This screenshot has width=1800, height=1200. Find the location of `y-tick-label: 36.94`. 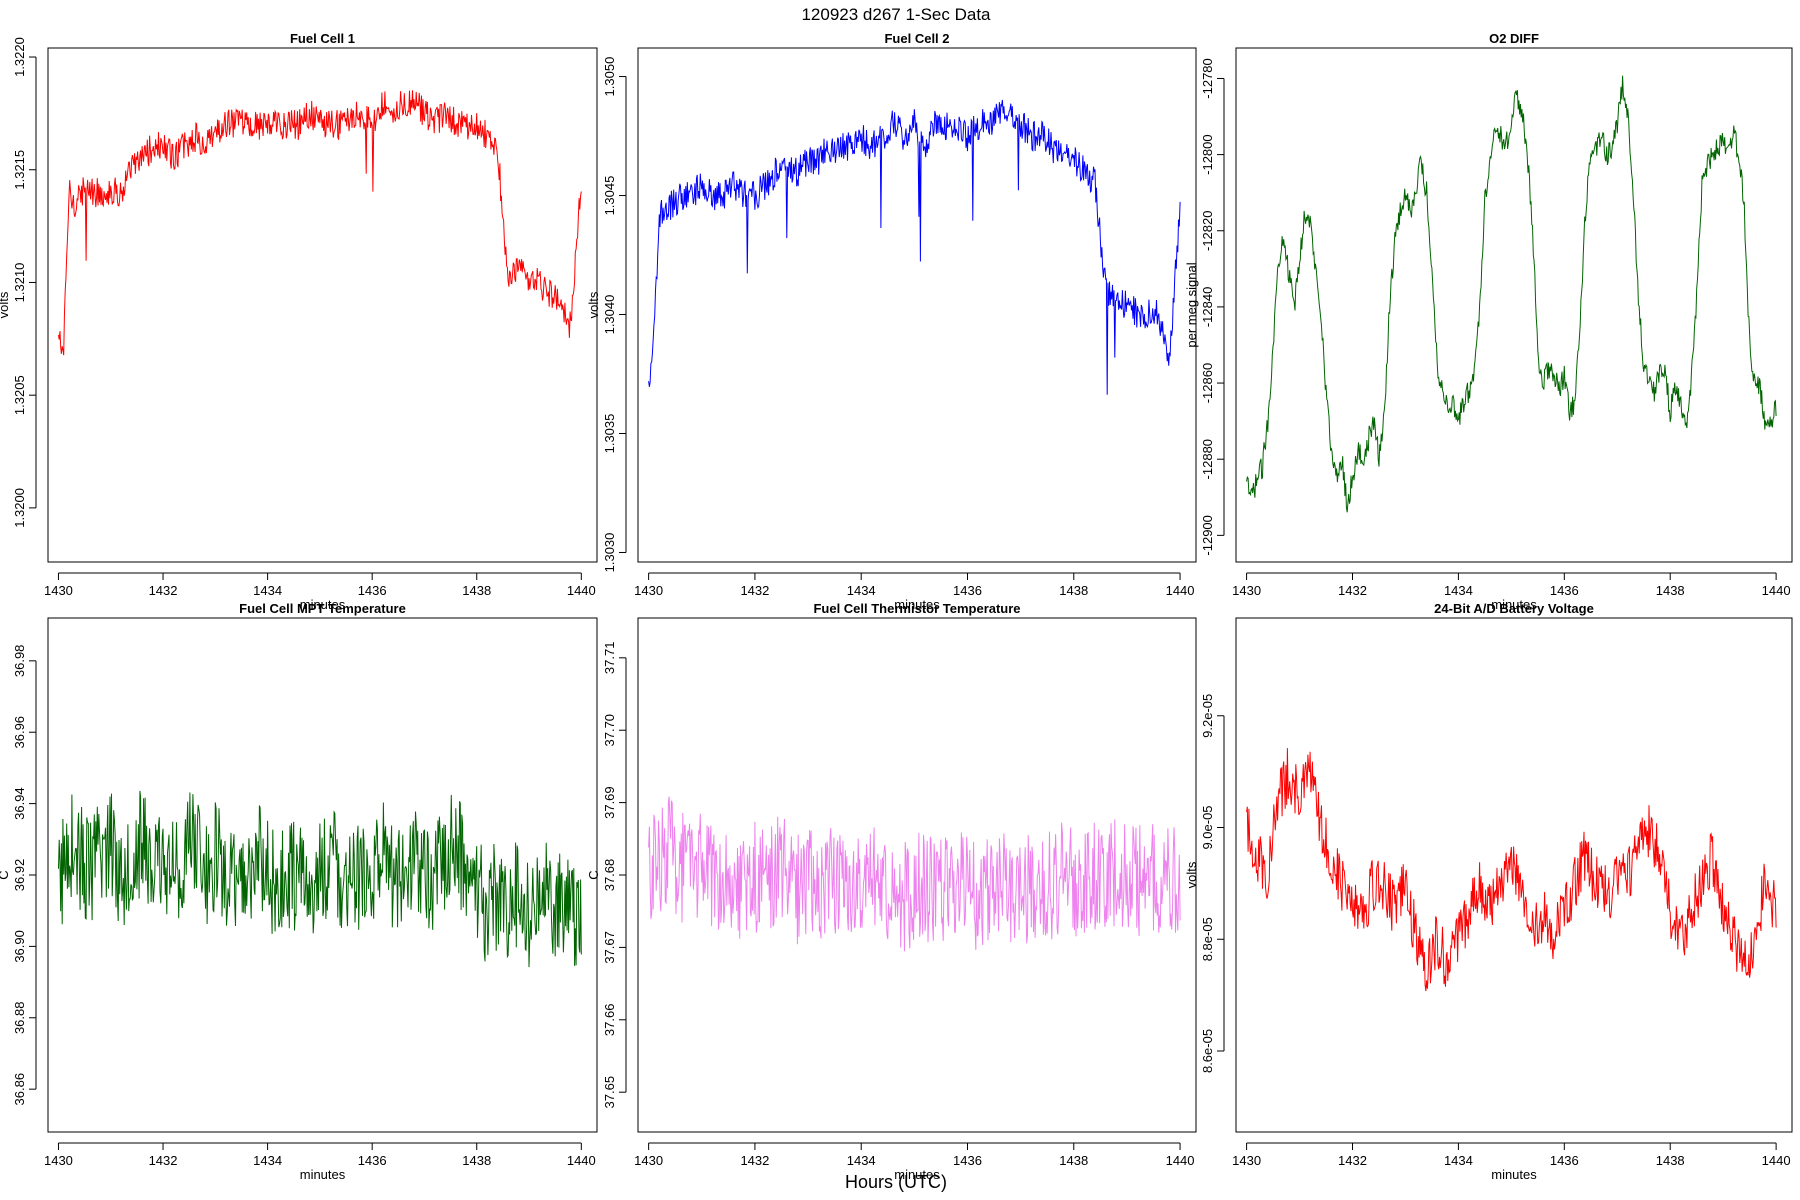

y-tick-label: 36.94 is located at coordinates (19, 803).